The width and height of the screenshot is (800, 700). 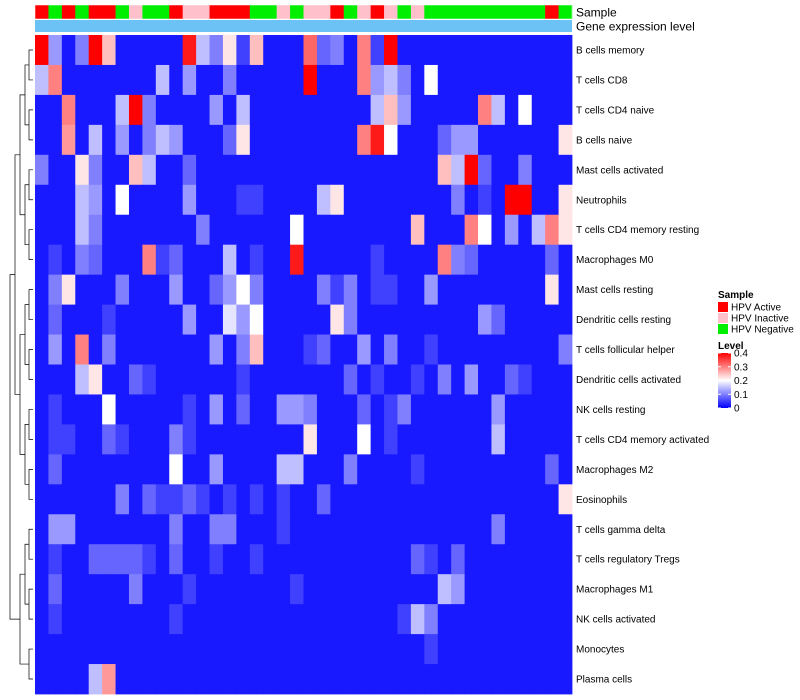 I want to click on gene-expression-track, so click(x=303, y=26).